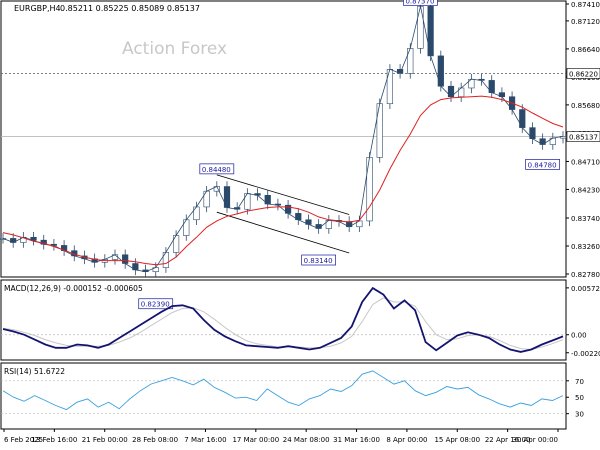  I want to click on channel-lower-line, so click(283, 232).